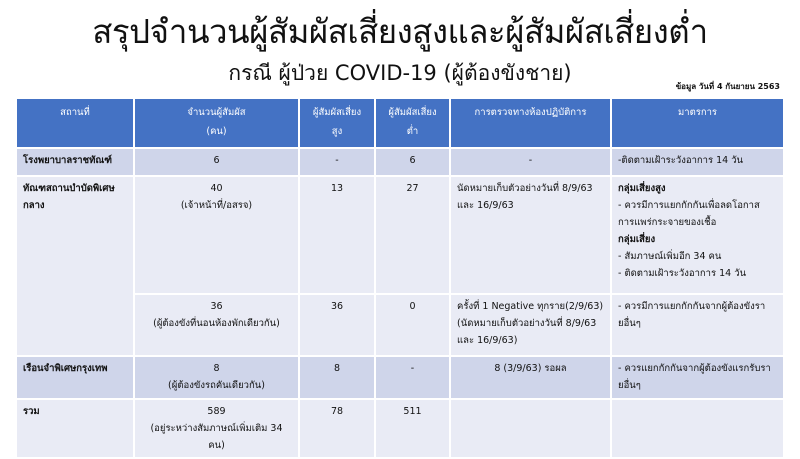  I want to click on cell-low: 6, so click(412, 162).